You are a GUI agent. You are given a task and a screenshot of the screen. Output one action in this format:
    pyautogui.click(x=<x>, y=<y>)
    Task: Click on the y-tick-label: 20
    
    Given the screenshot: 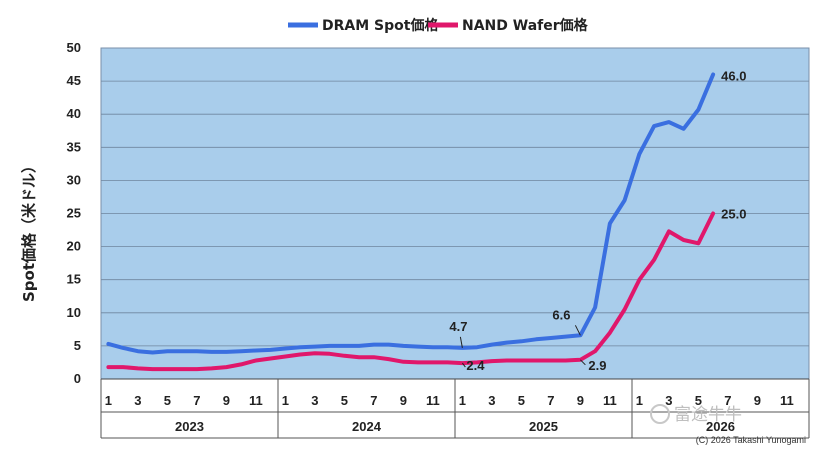 What is the action you would take?
    pyautogui.click(x=74, y=246)
    